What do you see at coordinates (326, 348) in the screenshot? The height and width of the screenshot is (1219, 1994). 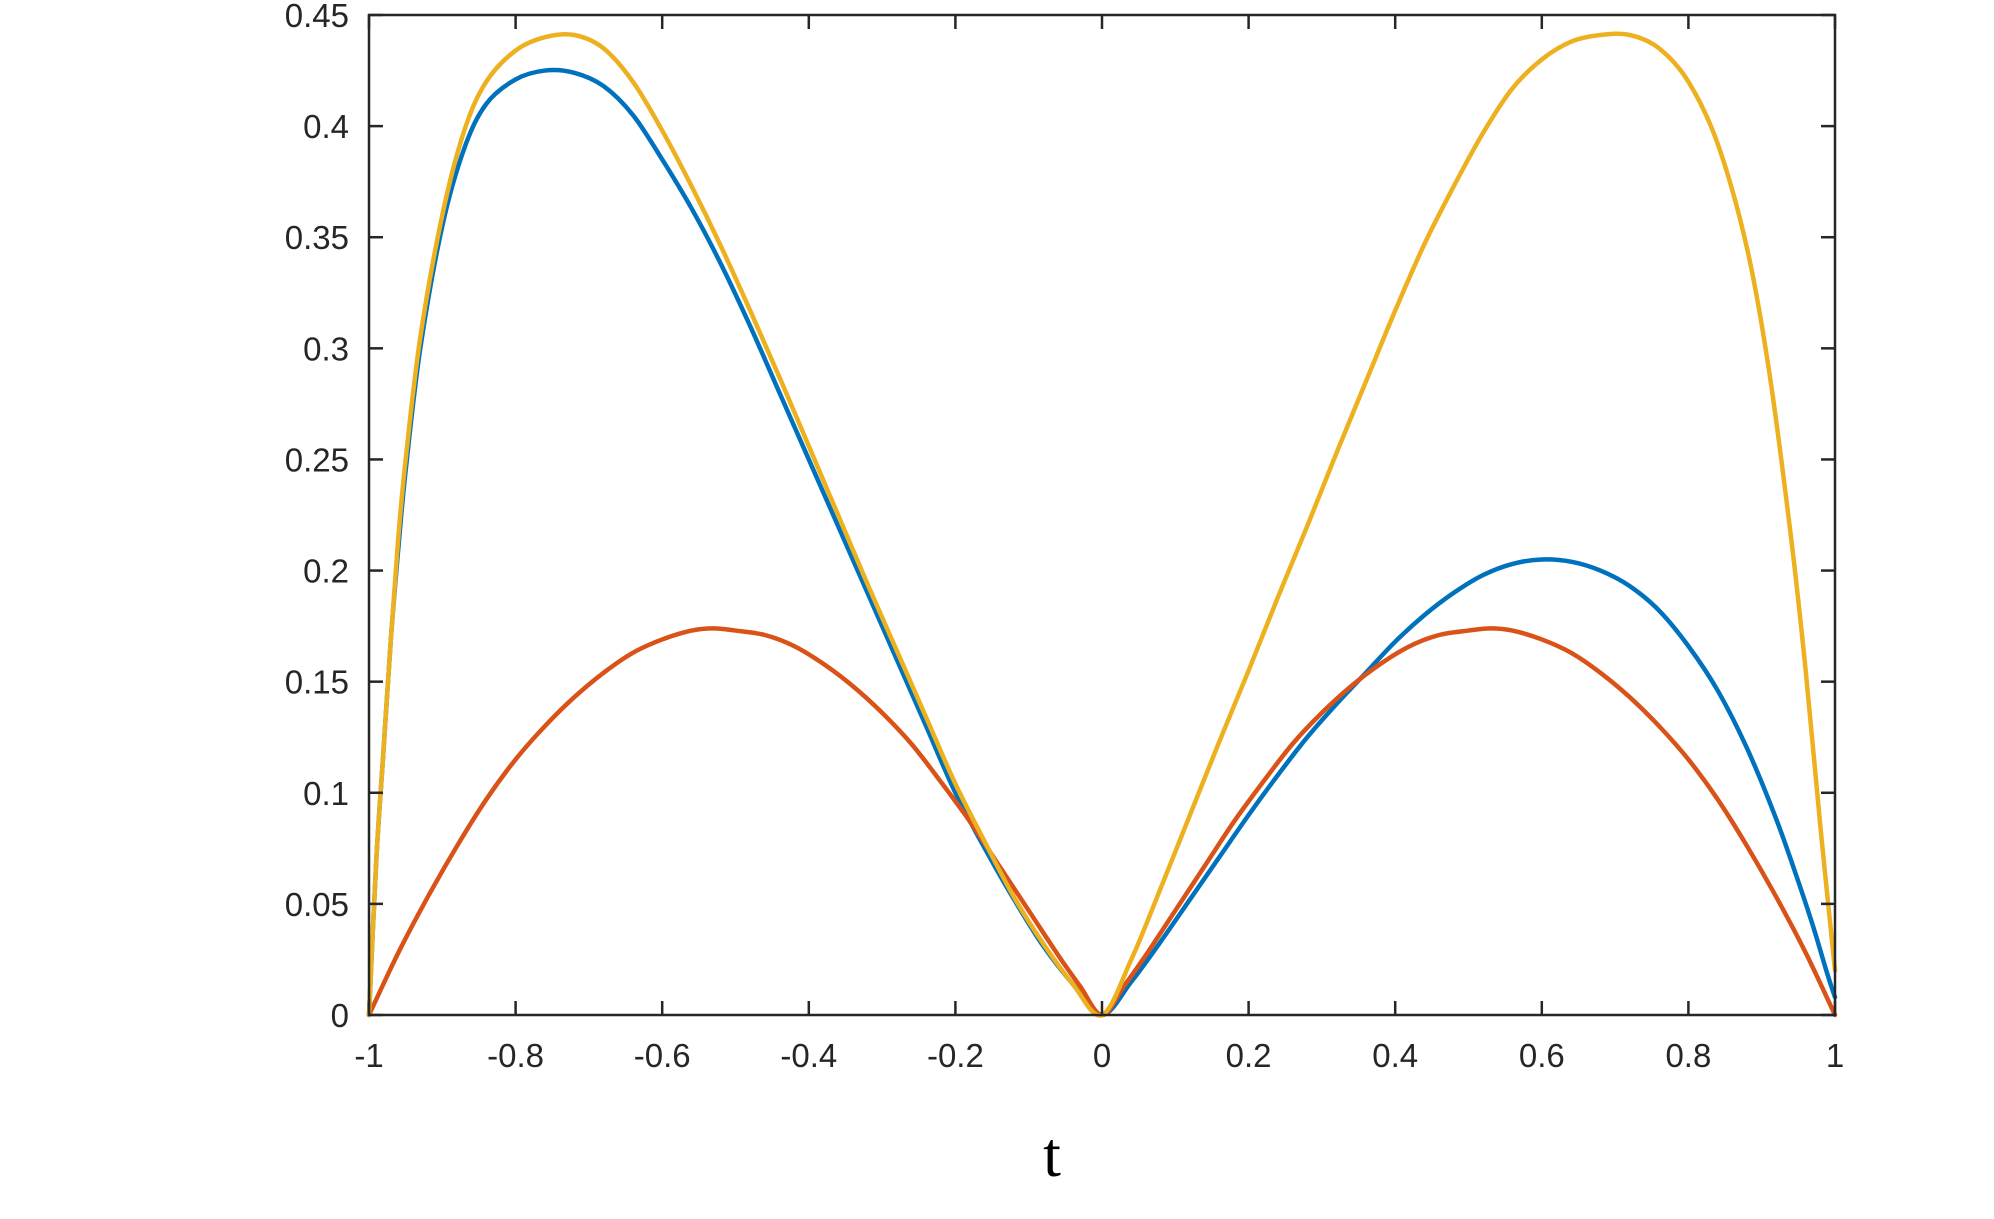 I see `y-tick-label: 0.3` at bounding box center [326, 348].